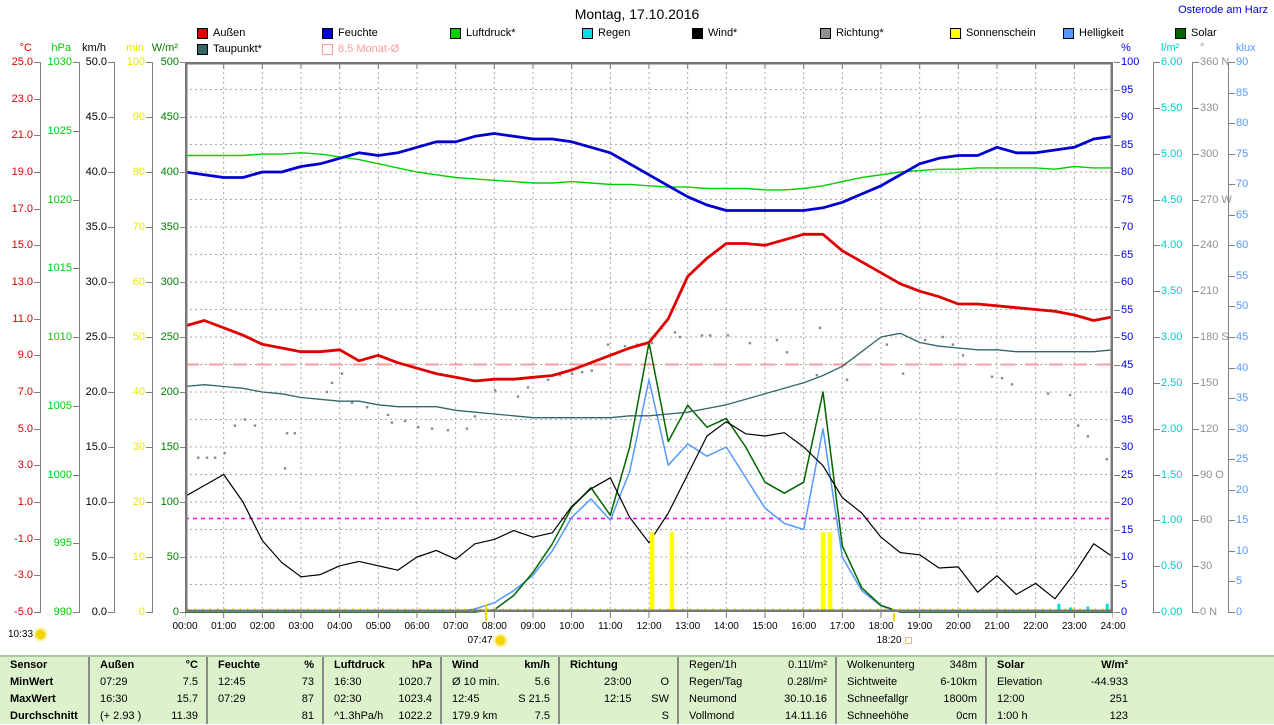 This screenshot has width=1274, height=725. Describe the element at coordinates (1172, 566) in the screenshot. I see `axis-tick-label: 0.50` at that location.